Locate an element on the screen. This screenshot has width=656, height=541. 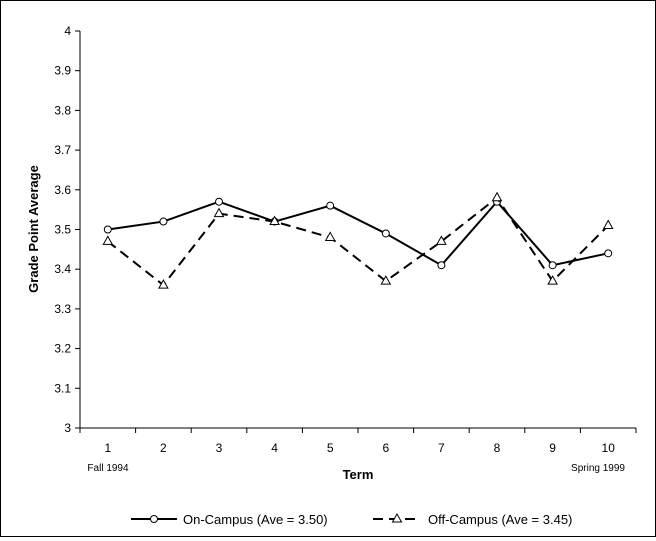
y-tick-label: 4 is located at coordinates (67, 31).